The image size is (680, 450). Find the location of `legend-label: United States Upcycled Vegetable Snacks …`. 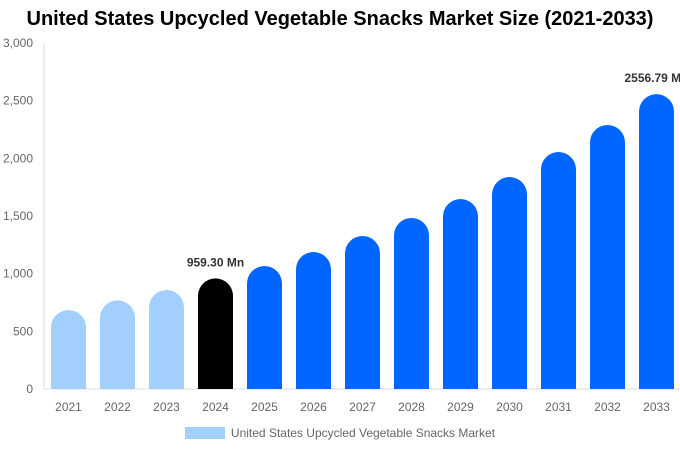

legend-label: United States Upcycled Vegetable Snacks … is located at coordinates (363, 433).